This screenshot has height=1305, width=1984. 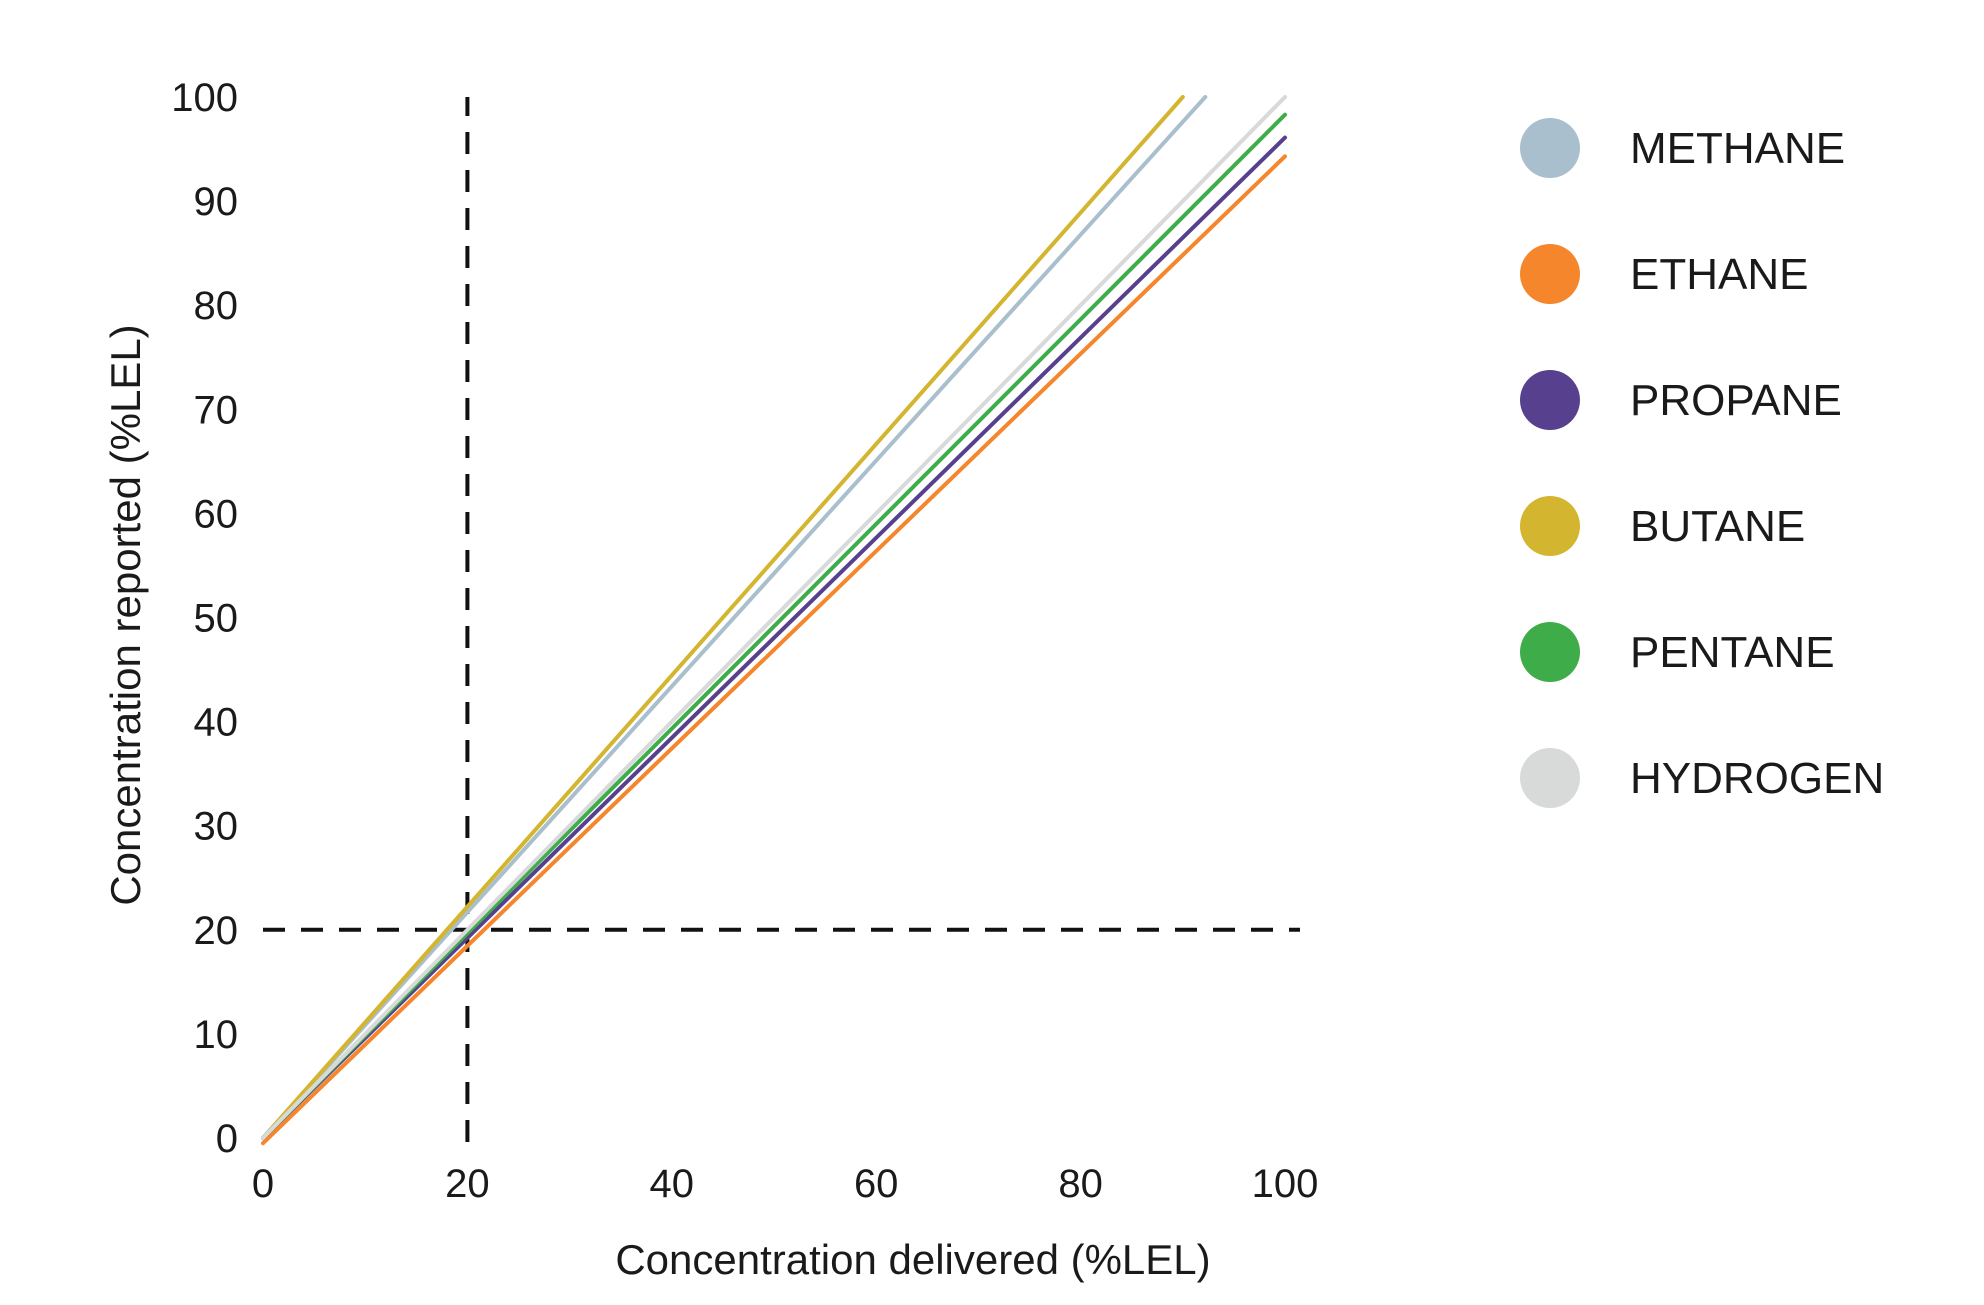 I want to click on x-tick-label: 80, so click(x=1080, y=1184).